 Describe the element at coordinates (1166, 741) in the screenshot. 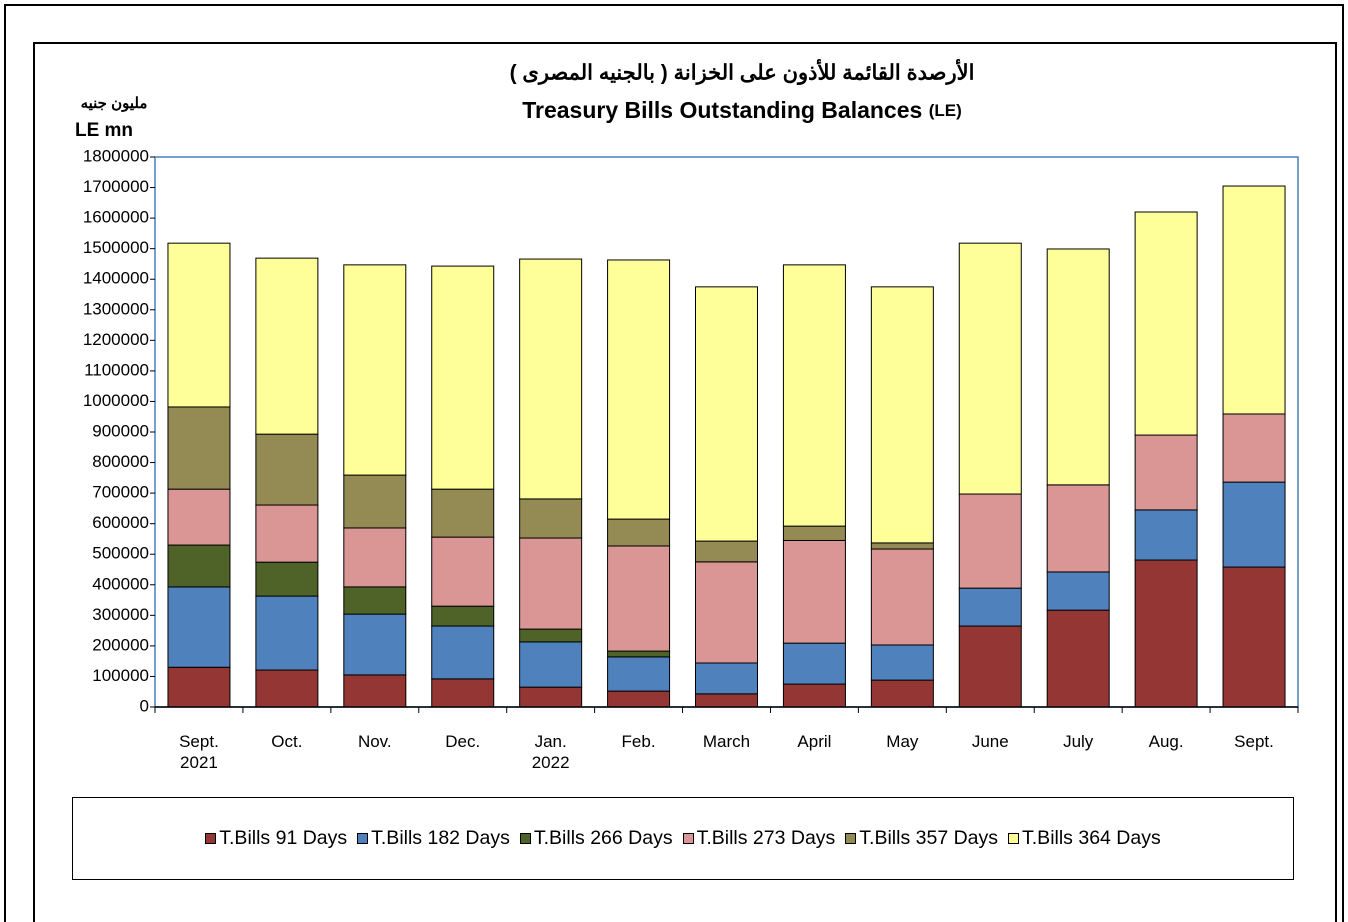

I see `x-tick-label: Aug.` at that location.